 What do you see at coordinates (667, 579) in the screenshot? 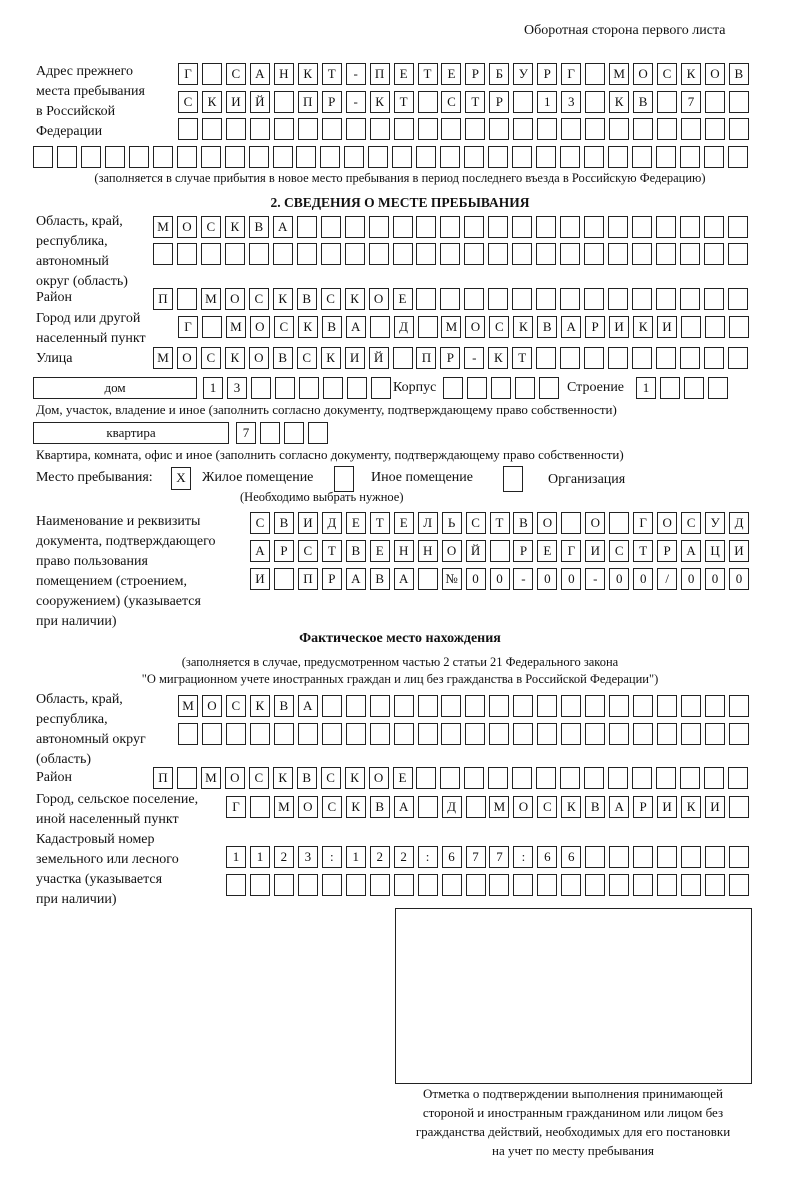
I see `char-cell: /` at bounding box center [667, 579].